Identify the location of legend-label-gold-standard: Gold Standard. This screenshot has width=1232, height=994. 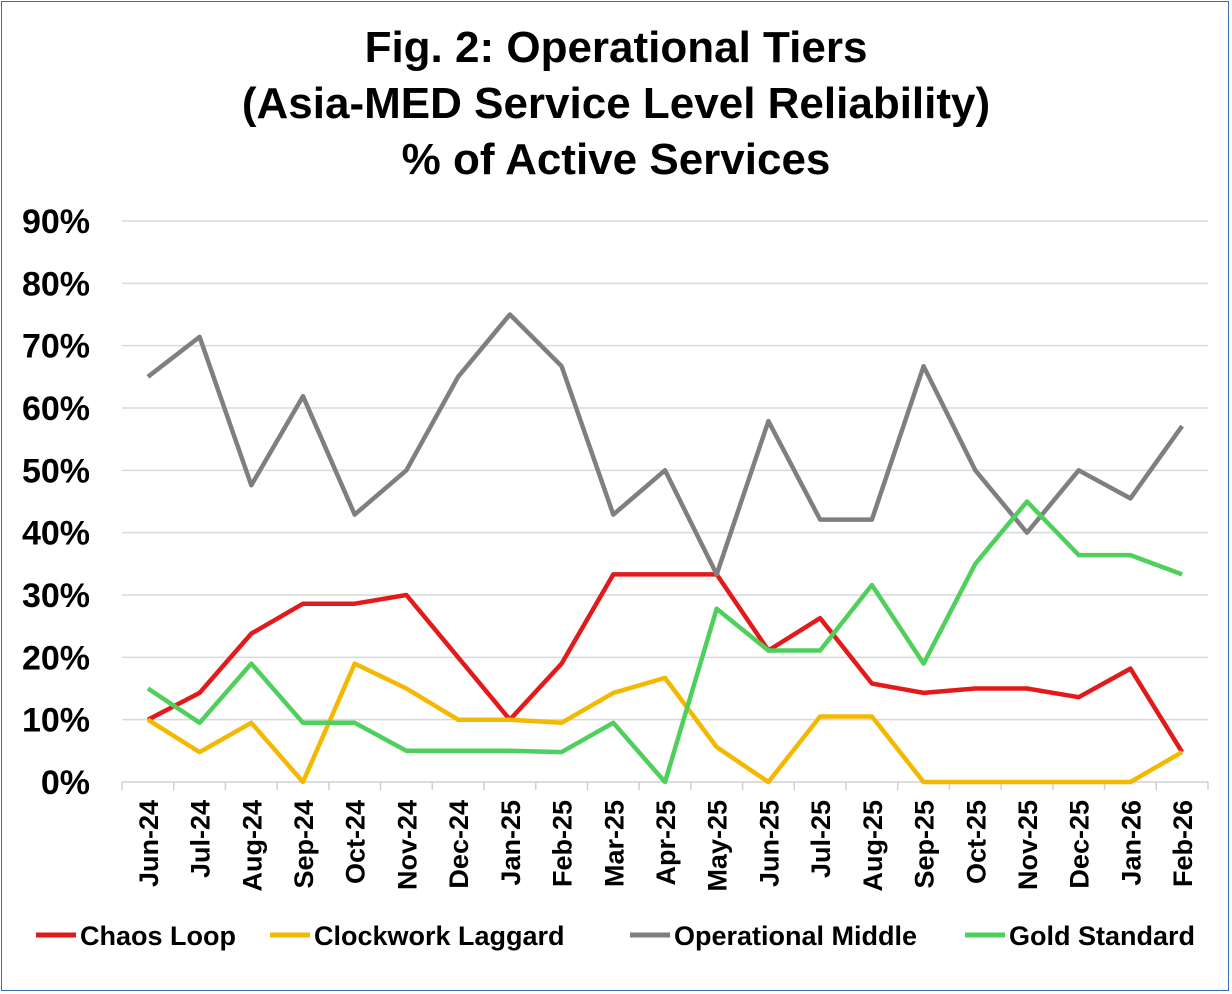
(1102, 936).